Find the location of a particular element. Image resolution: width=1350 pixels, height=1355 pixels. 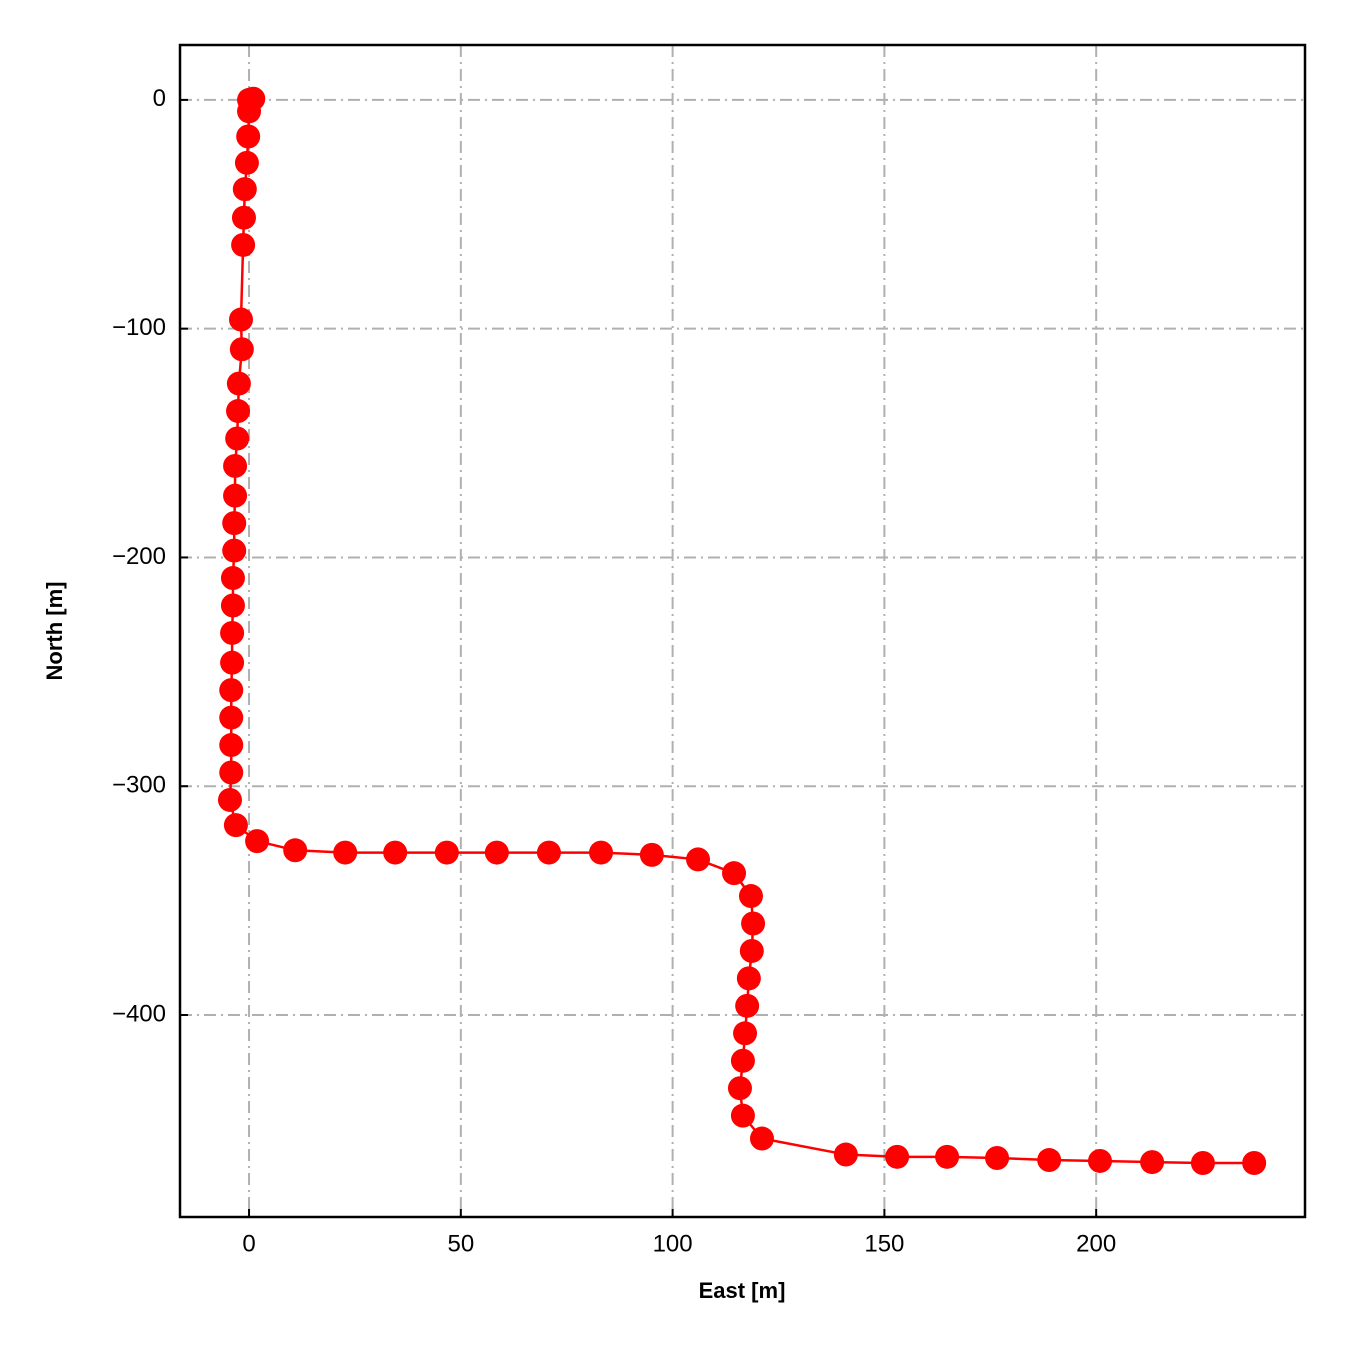

y-tick-label: 0 is located at coordinates (159, 98).